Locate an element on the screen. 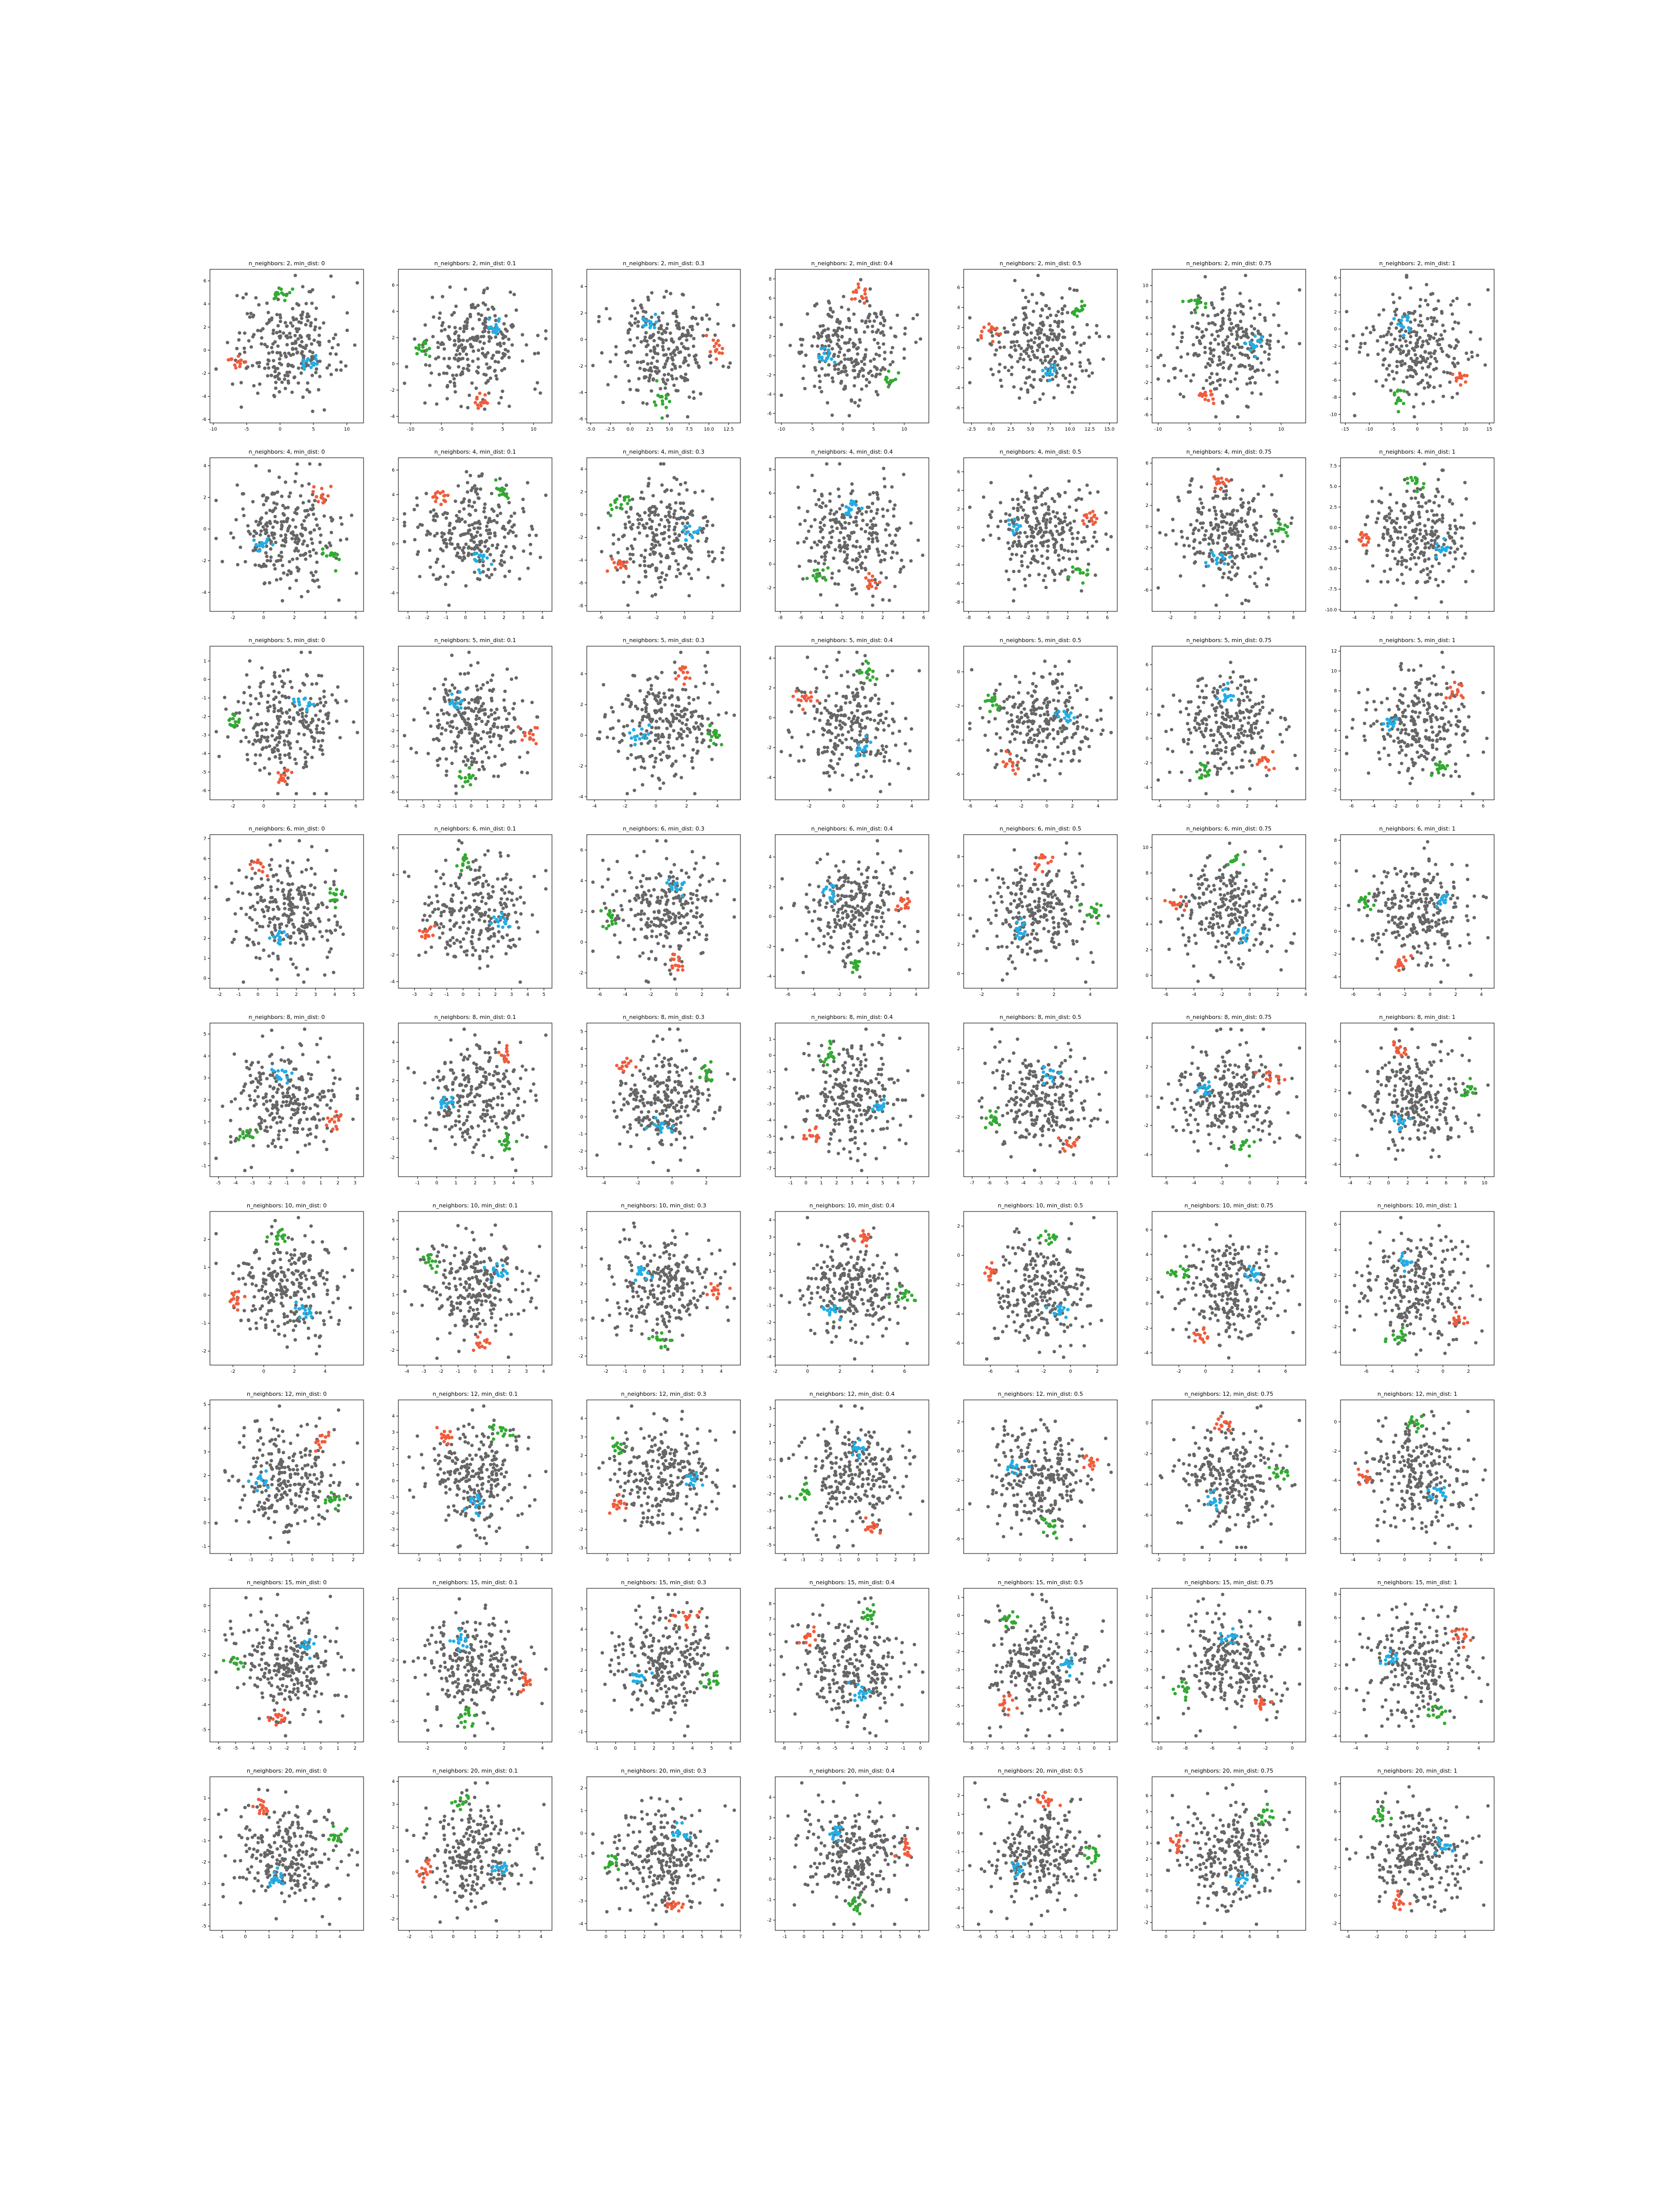  y-tick-label: 0 is located at coordinates (770, 357).